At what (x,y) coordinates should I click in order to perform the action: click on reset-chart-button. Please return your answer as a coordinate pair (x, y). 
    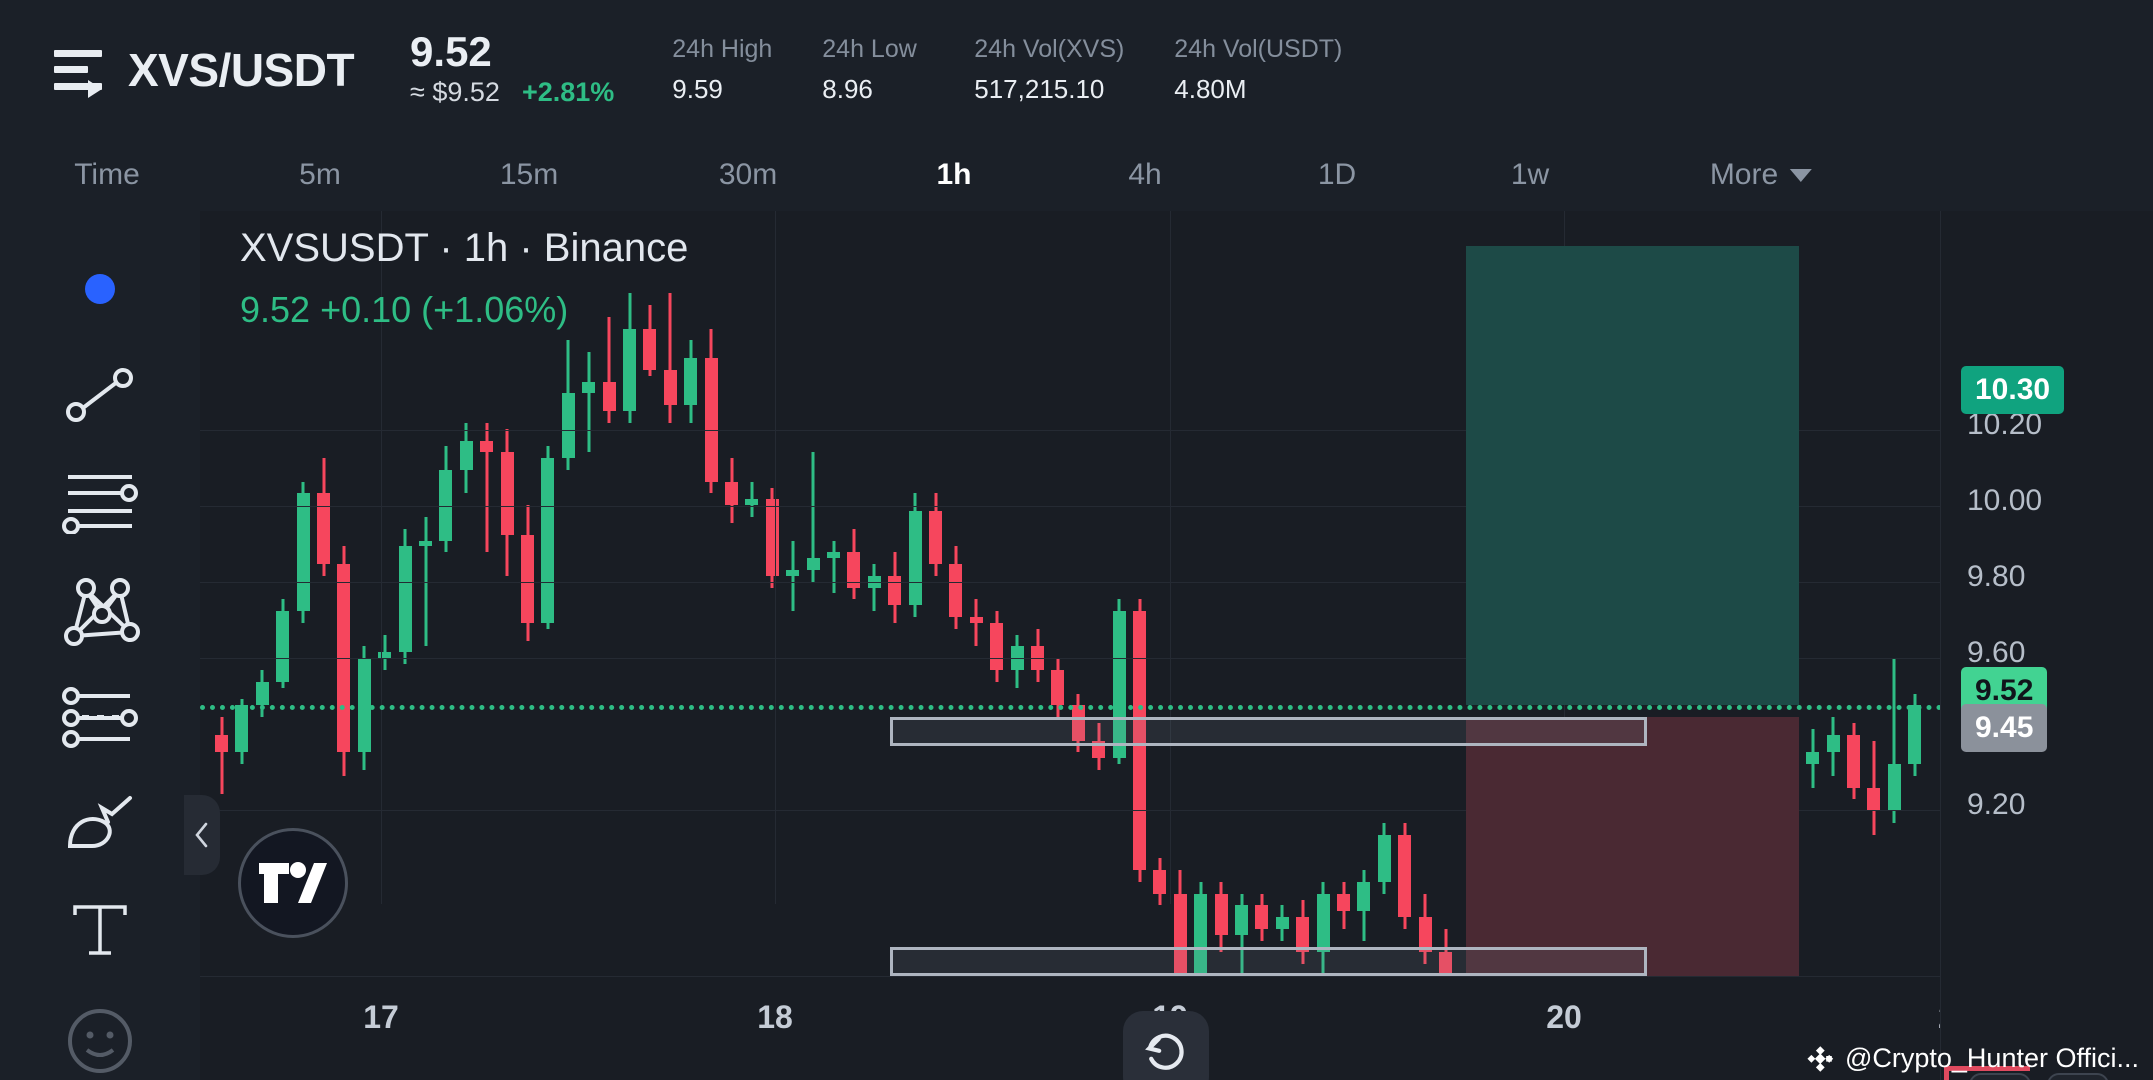
    Looking at the image, I should click on (1166, 1045).